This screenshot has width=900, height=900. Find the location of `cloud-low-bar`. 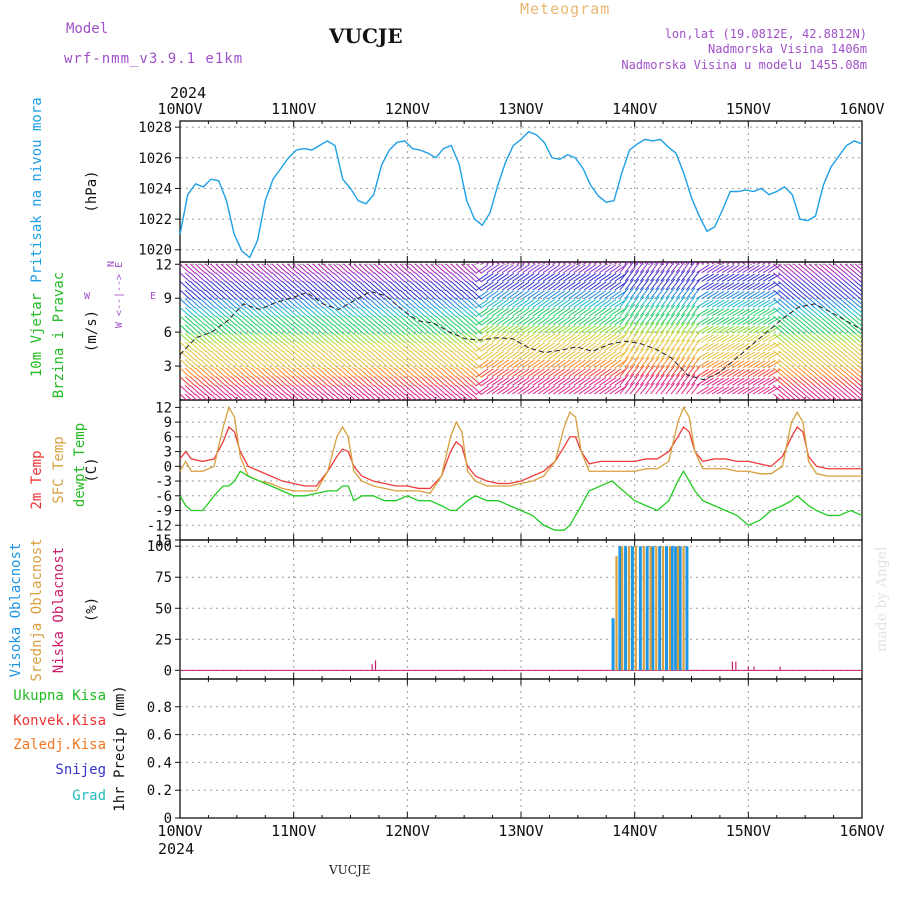

cloud-low-bar is located at coordinates (732, 666).